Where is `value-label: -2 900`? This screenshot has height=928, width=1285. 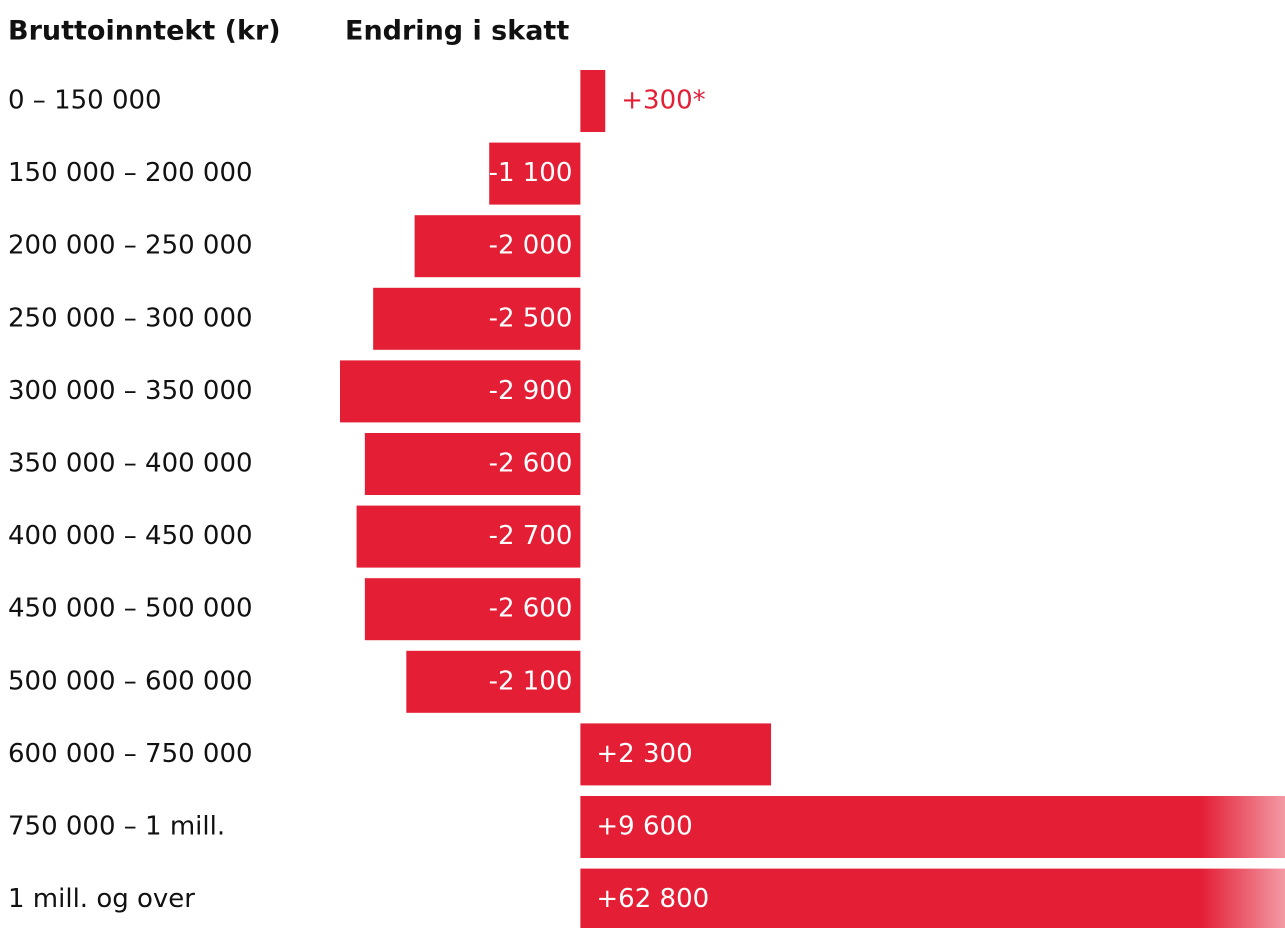
value-label: -2 900 is located at coordinates (531, 391).